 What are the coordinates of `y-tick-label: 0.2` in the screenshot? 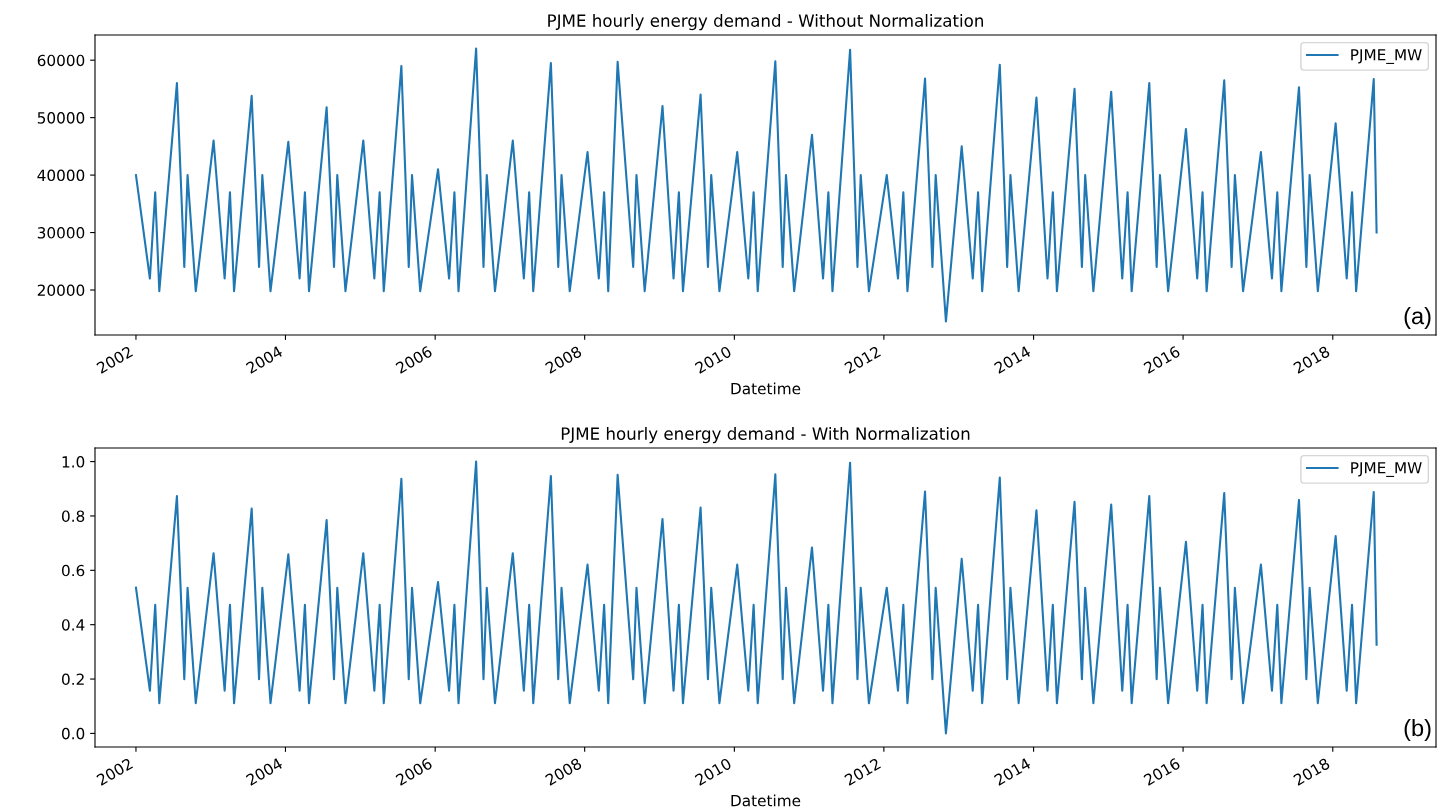 It's located at (72, 679).